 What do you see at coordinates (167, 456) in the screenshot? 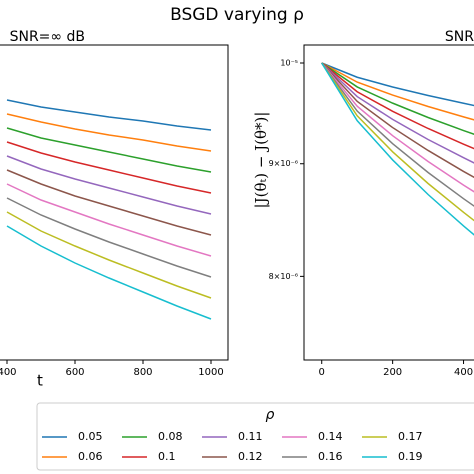
I see `legend-label: 0.1` at bounding box center [167, 456].